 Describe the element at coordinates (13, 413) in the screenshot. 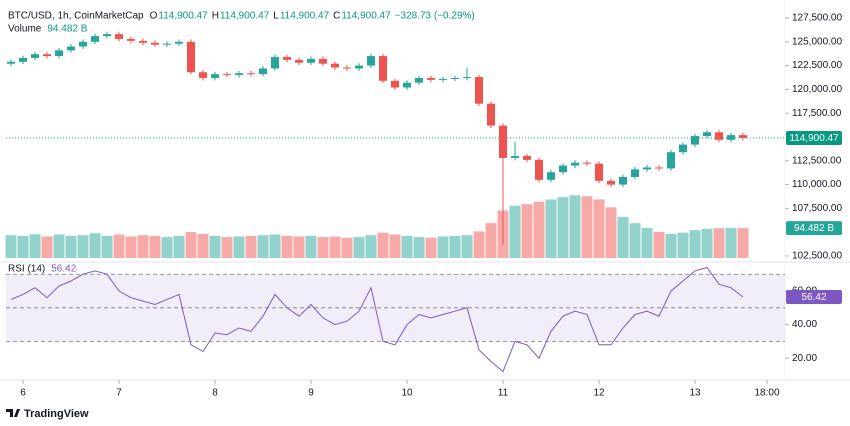

I see `logo-icon` at that location.